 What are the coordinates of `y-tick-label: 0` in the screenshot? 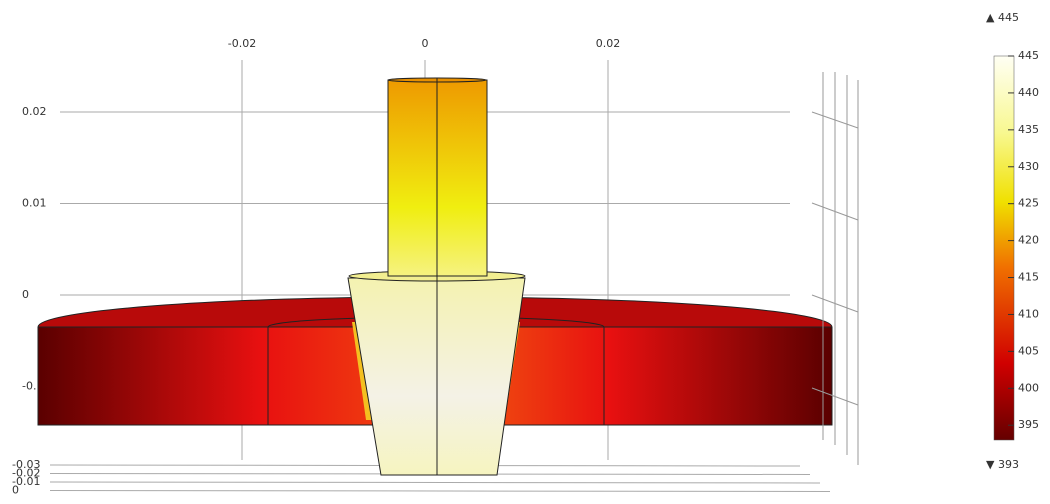 It's located at (25, 294).